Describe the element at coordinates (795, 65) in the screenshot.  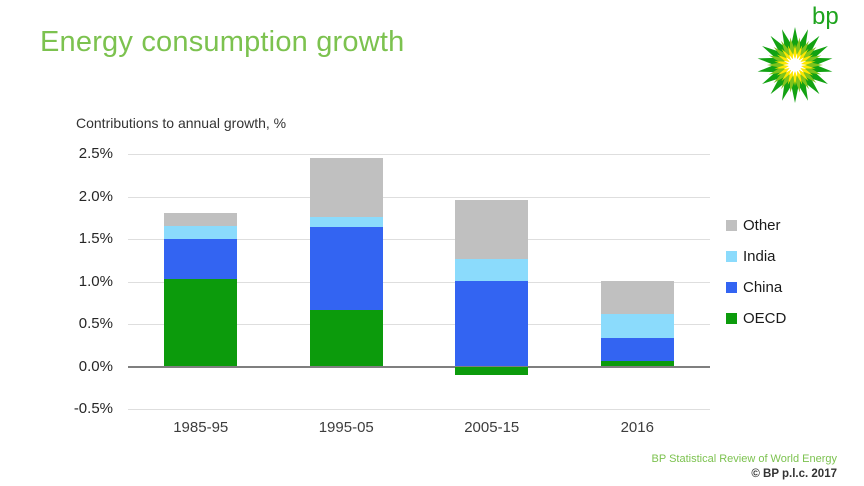
I see `bp-helios-icon` at that location.